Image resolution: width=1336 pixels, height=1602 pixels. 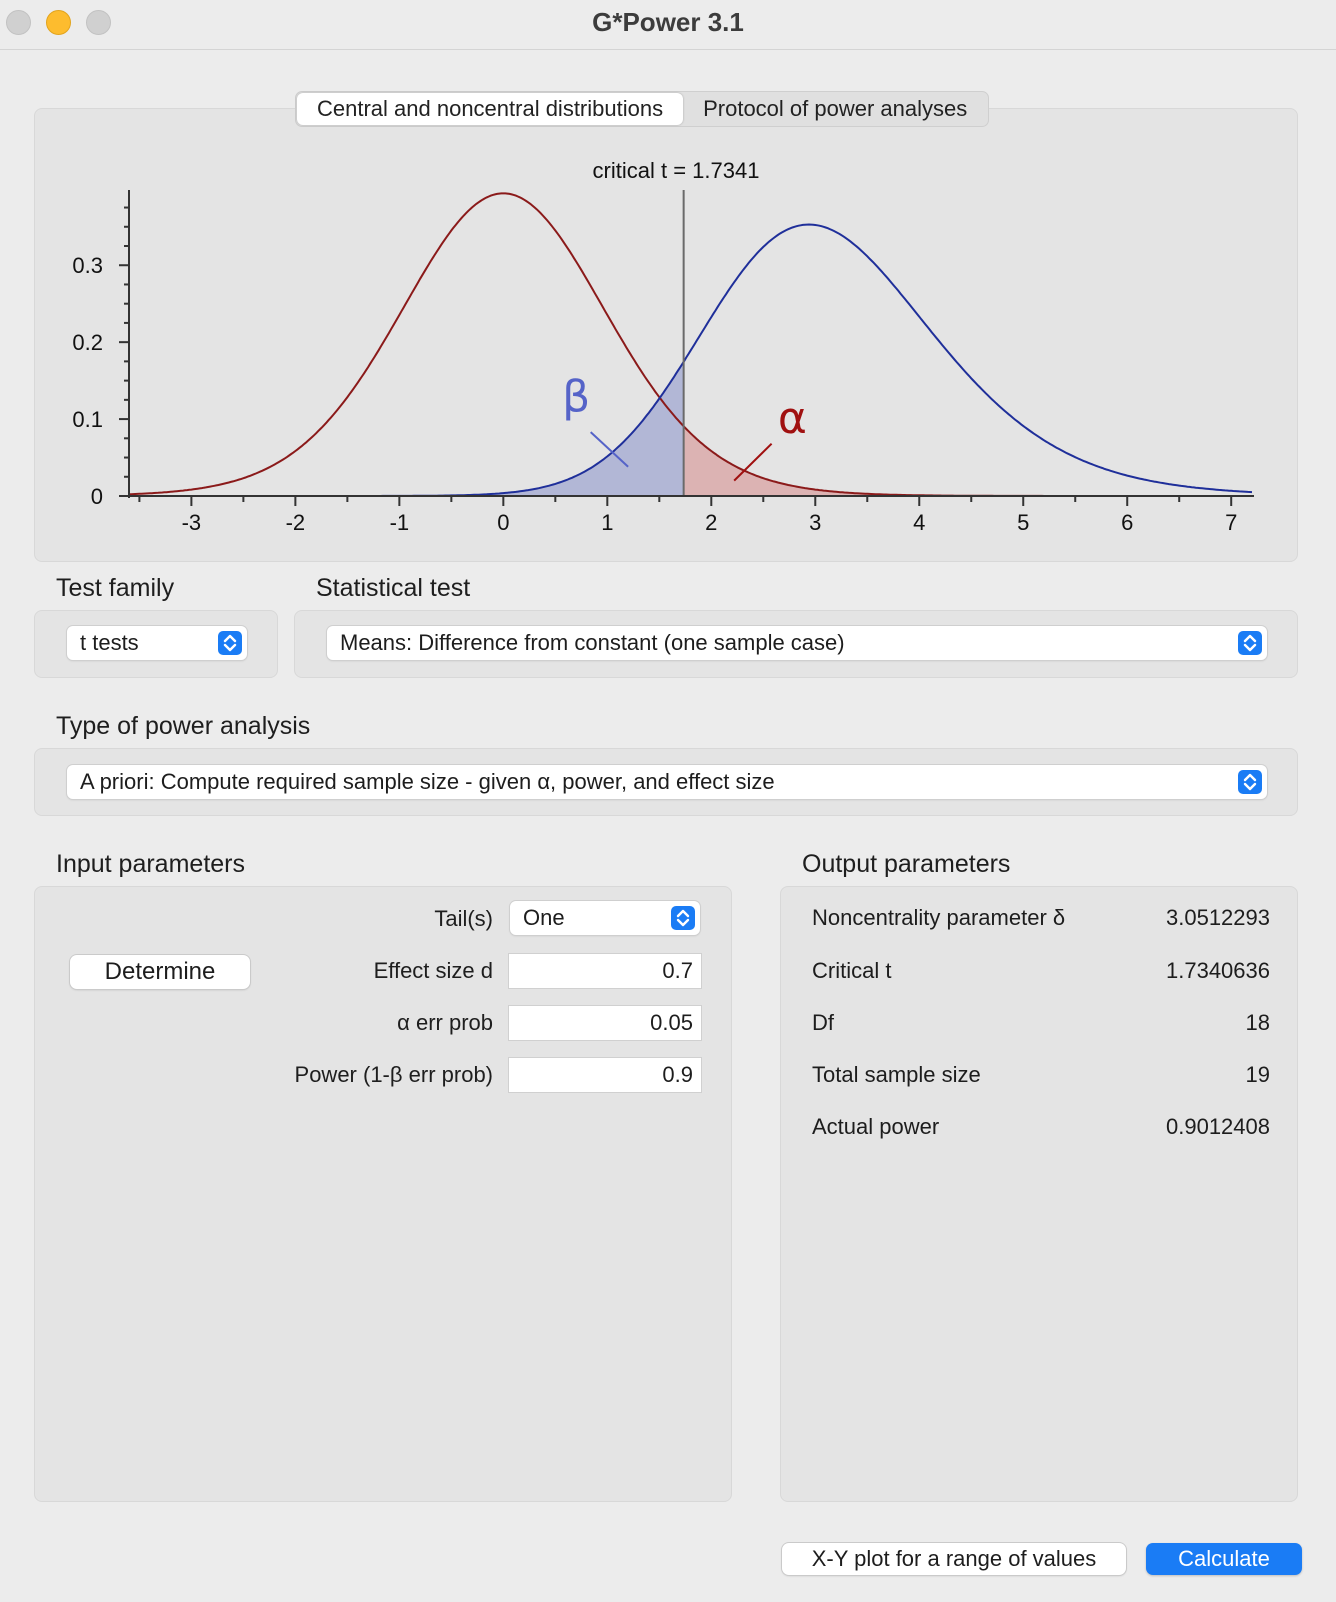 What do you see at coordinates (919, 522) in the screenshot?
I see `x-tick-label: 4` at bounding box center [919, 522].